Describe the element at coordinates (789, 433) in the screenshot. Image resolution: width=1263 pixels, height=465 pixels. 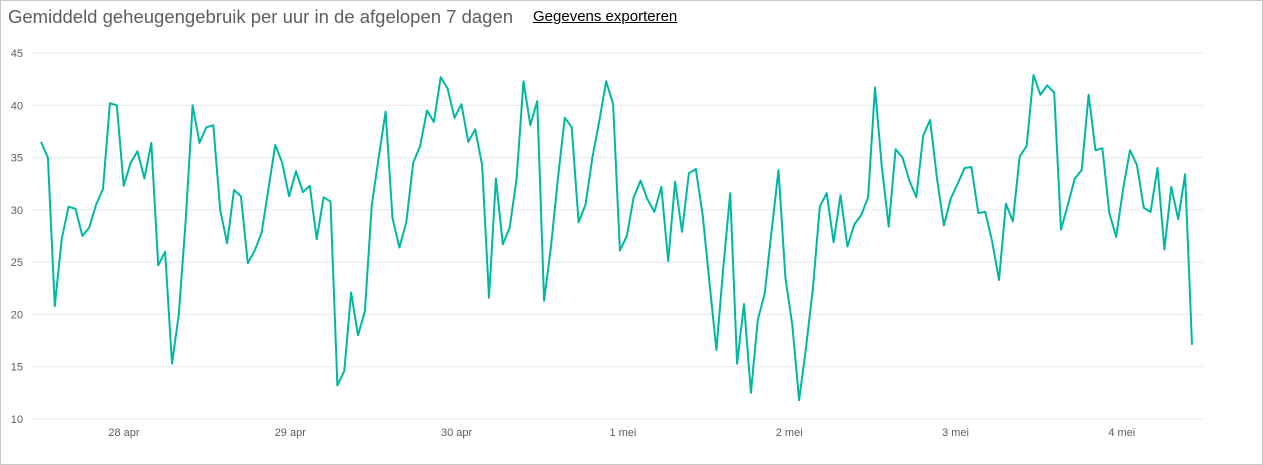
I see `x-tick-label: 2 mei` at that location.